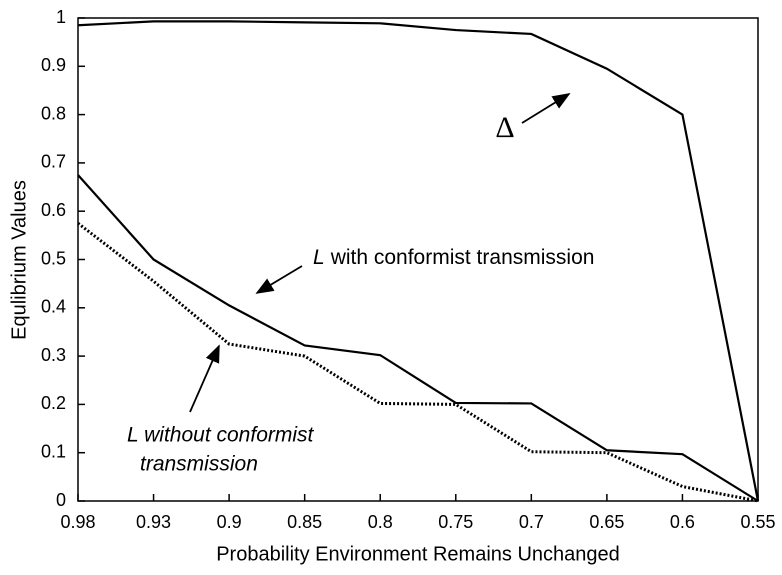 The height and width of the screenshot is (575, 782). What do you see at coordinates (61, 500) in the screenshot?
I see `y-tick-label: 0` at bounding box center [61, 500].